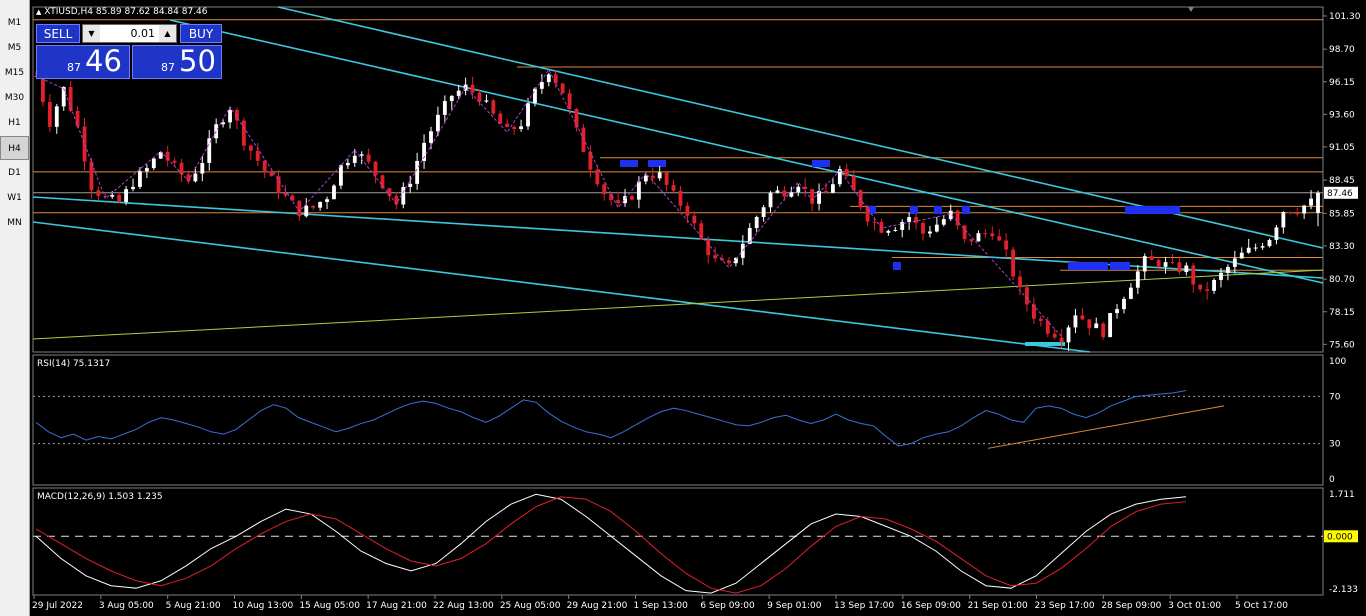 The image size is (1366, 616). Describe the element at coordinates (83, 61) in the screenshot. I see `bid-price-box: 87 46` at that location.